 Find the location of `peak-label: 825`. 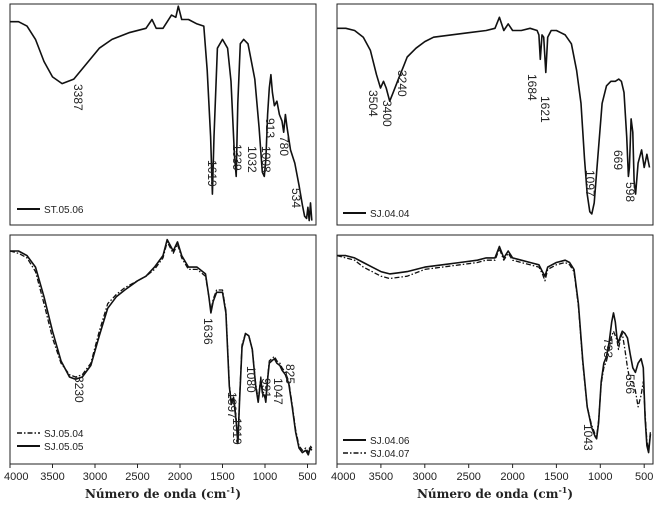

peak-label: 825 is located at coordinates (290, 374).